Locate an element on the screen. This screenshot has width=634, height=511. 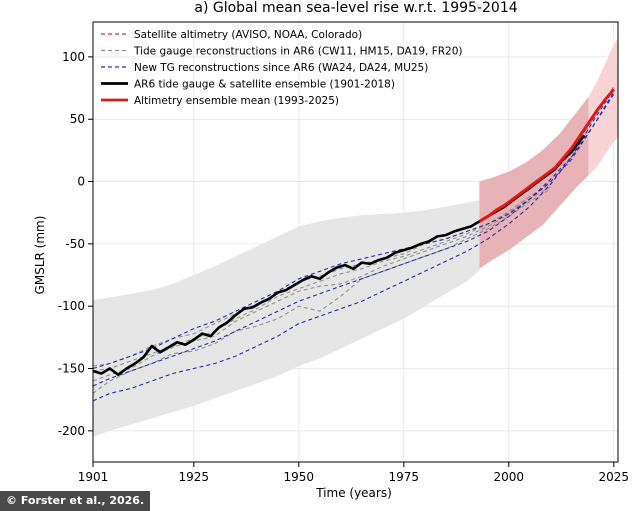
x-tick-label: 1901 is located at coordinates (93, 477).